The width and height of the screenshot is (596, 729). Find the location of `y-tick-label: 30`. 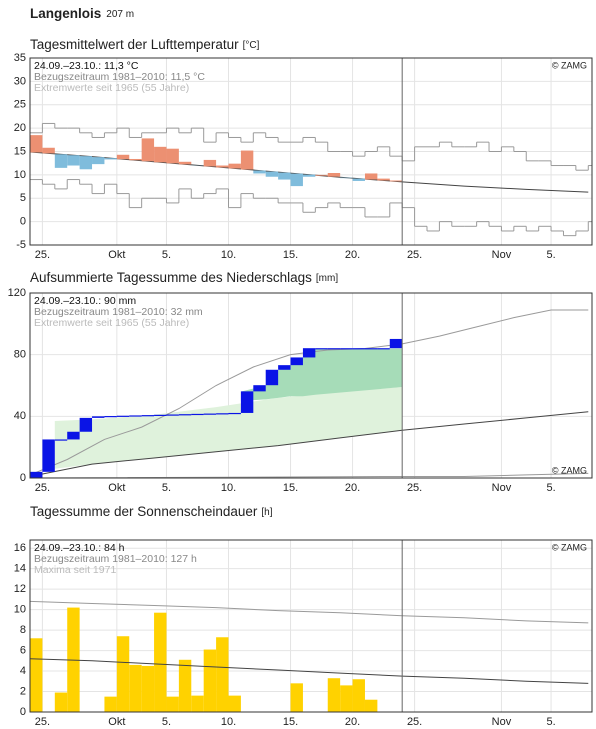

y-tick-label: 30 is located at coordinates (20, 81).